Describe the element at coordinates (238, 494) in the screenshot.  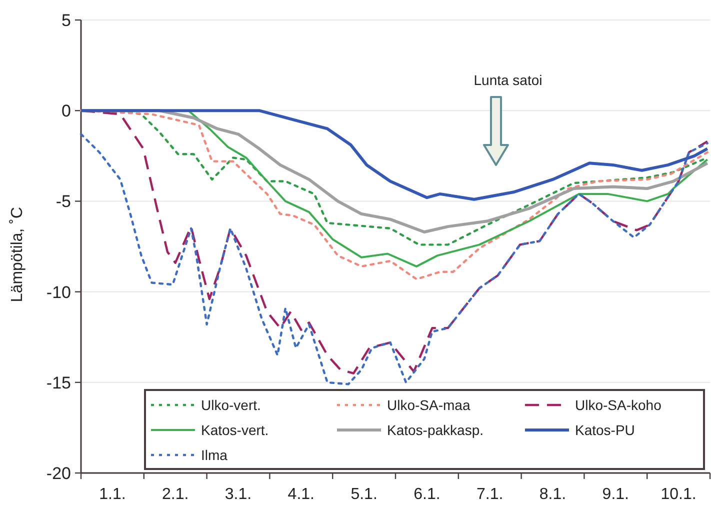
I see `x-tick-label: 3.1.` at that location.